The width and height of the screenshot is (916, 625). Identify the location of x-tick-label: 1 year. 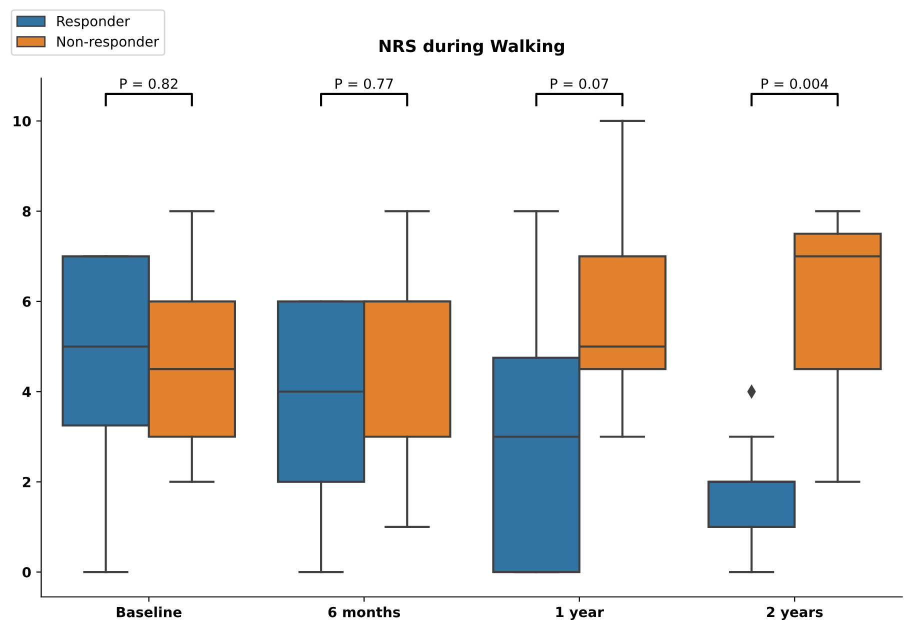
(580, 613).